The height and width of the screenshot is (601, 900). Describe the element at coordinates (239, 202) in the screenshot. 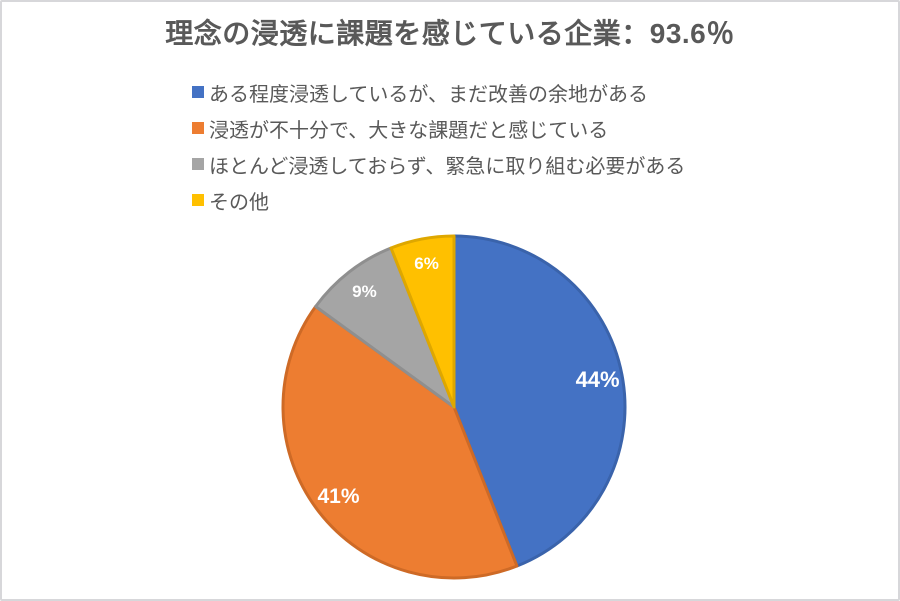

I see `legend-label: その他` at that location.